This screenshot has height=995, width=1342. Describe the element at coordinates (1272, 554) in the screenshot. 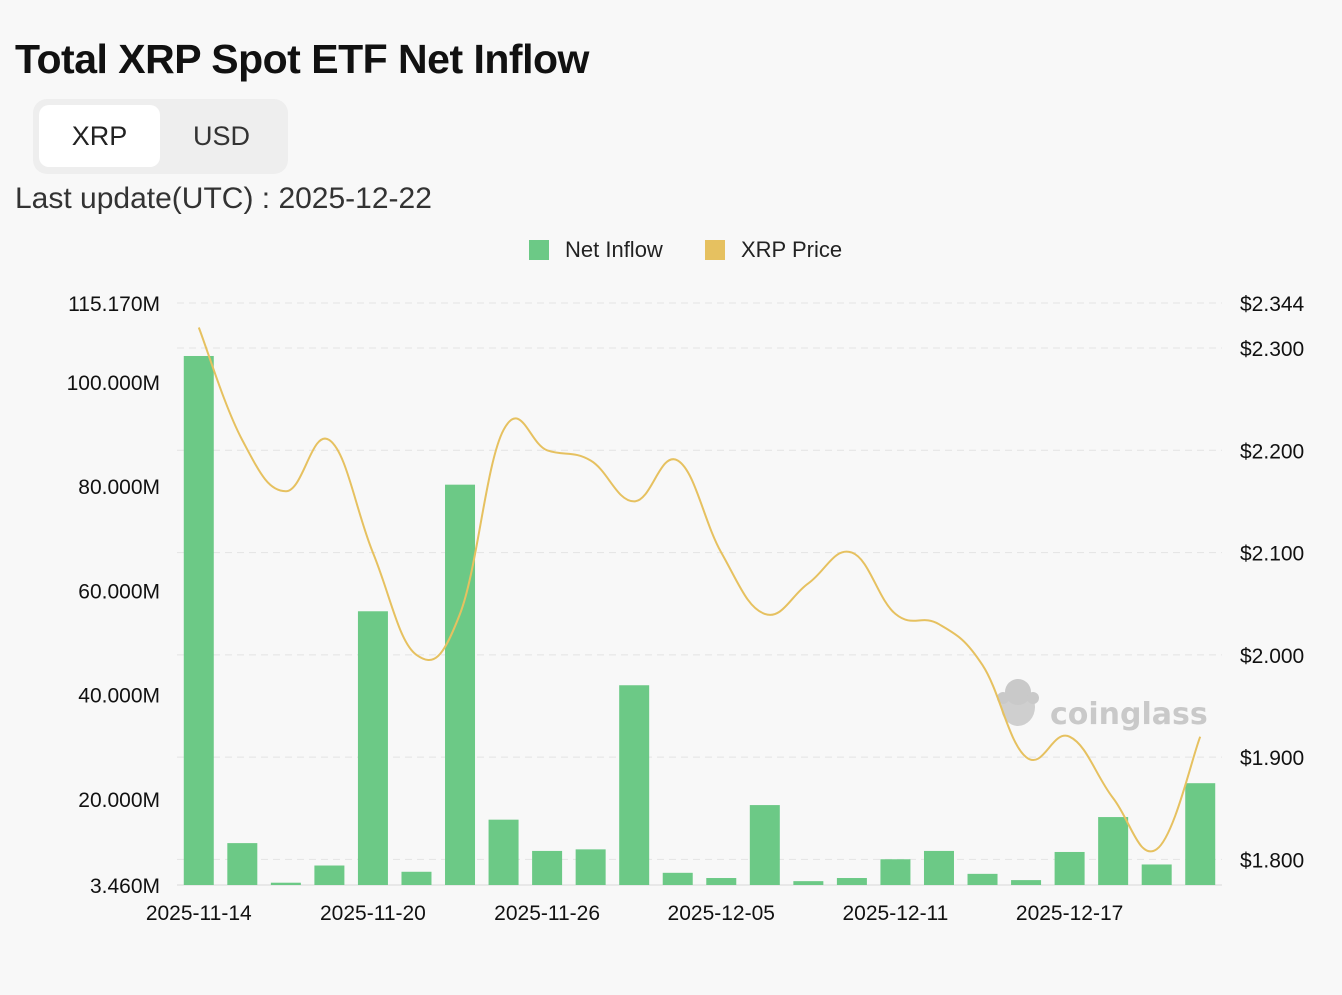

I see `right-axis-tick-label: $2.100` at that location.